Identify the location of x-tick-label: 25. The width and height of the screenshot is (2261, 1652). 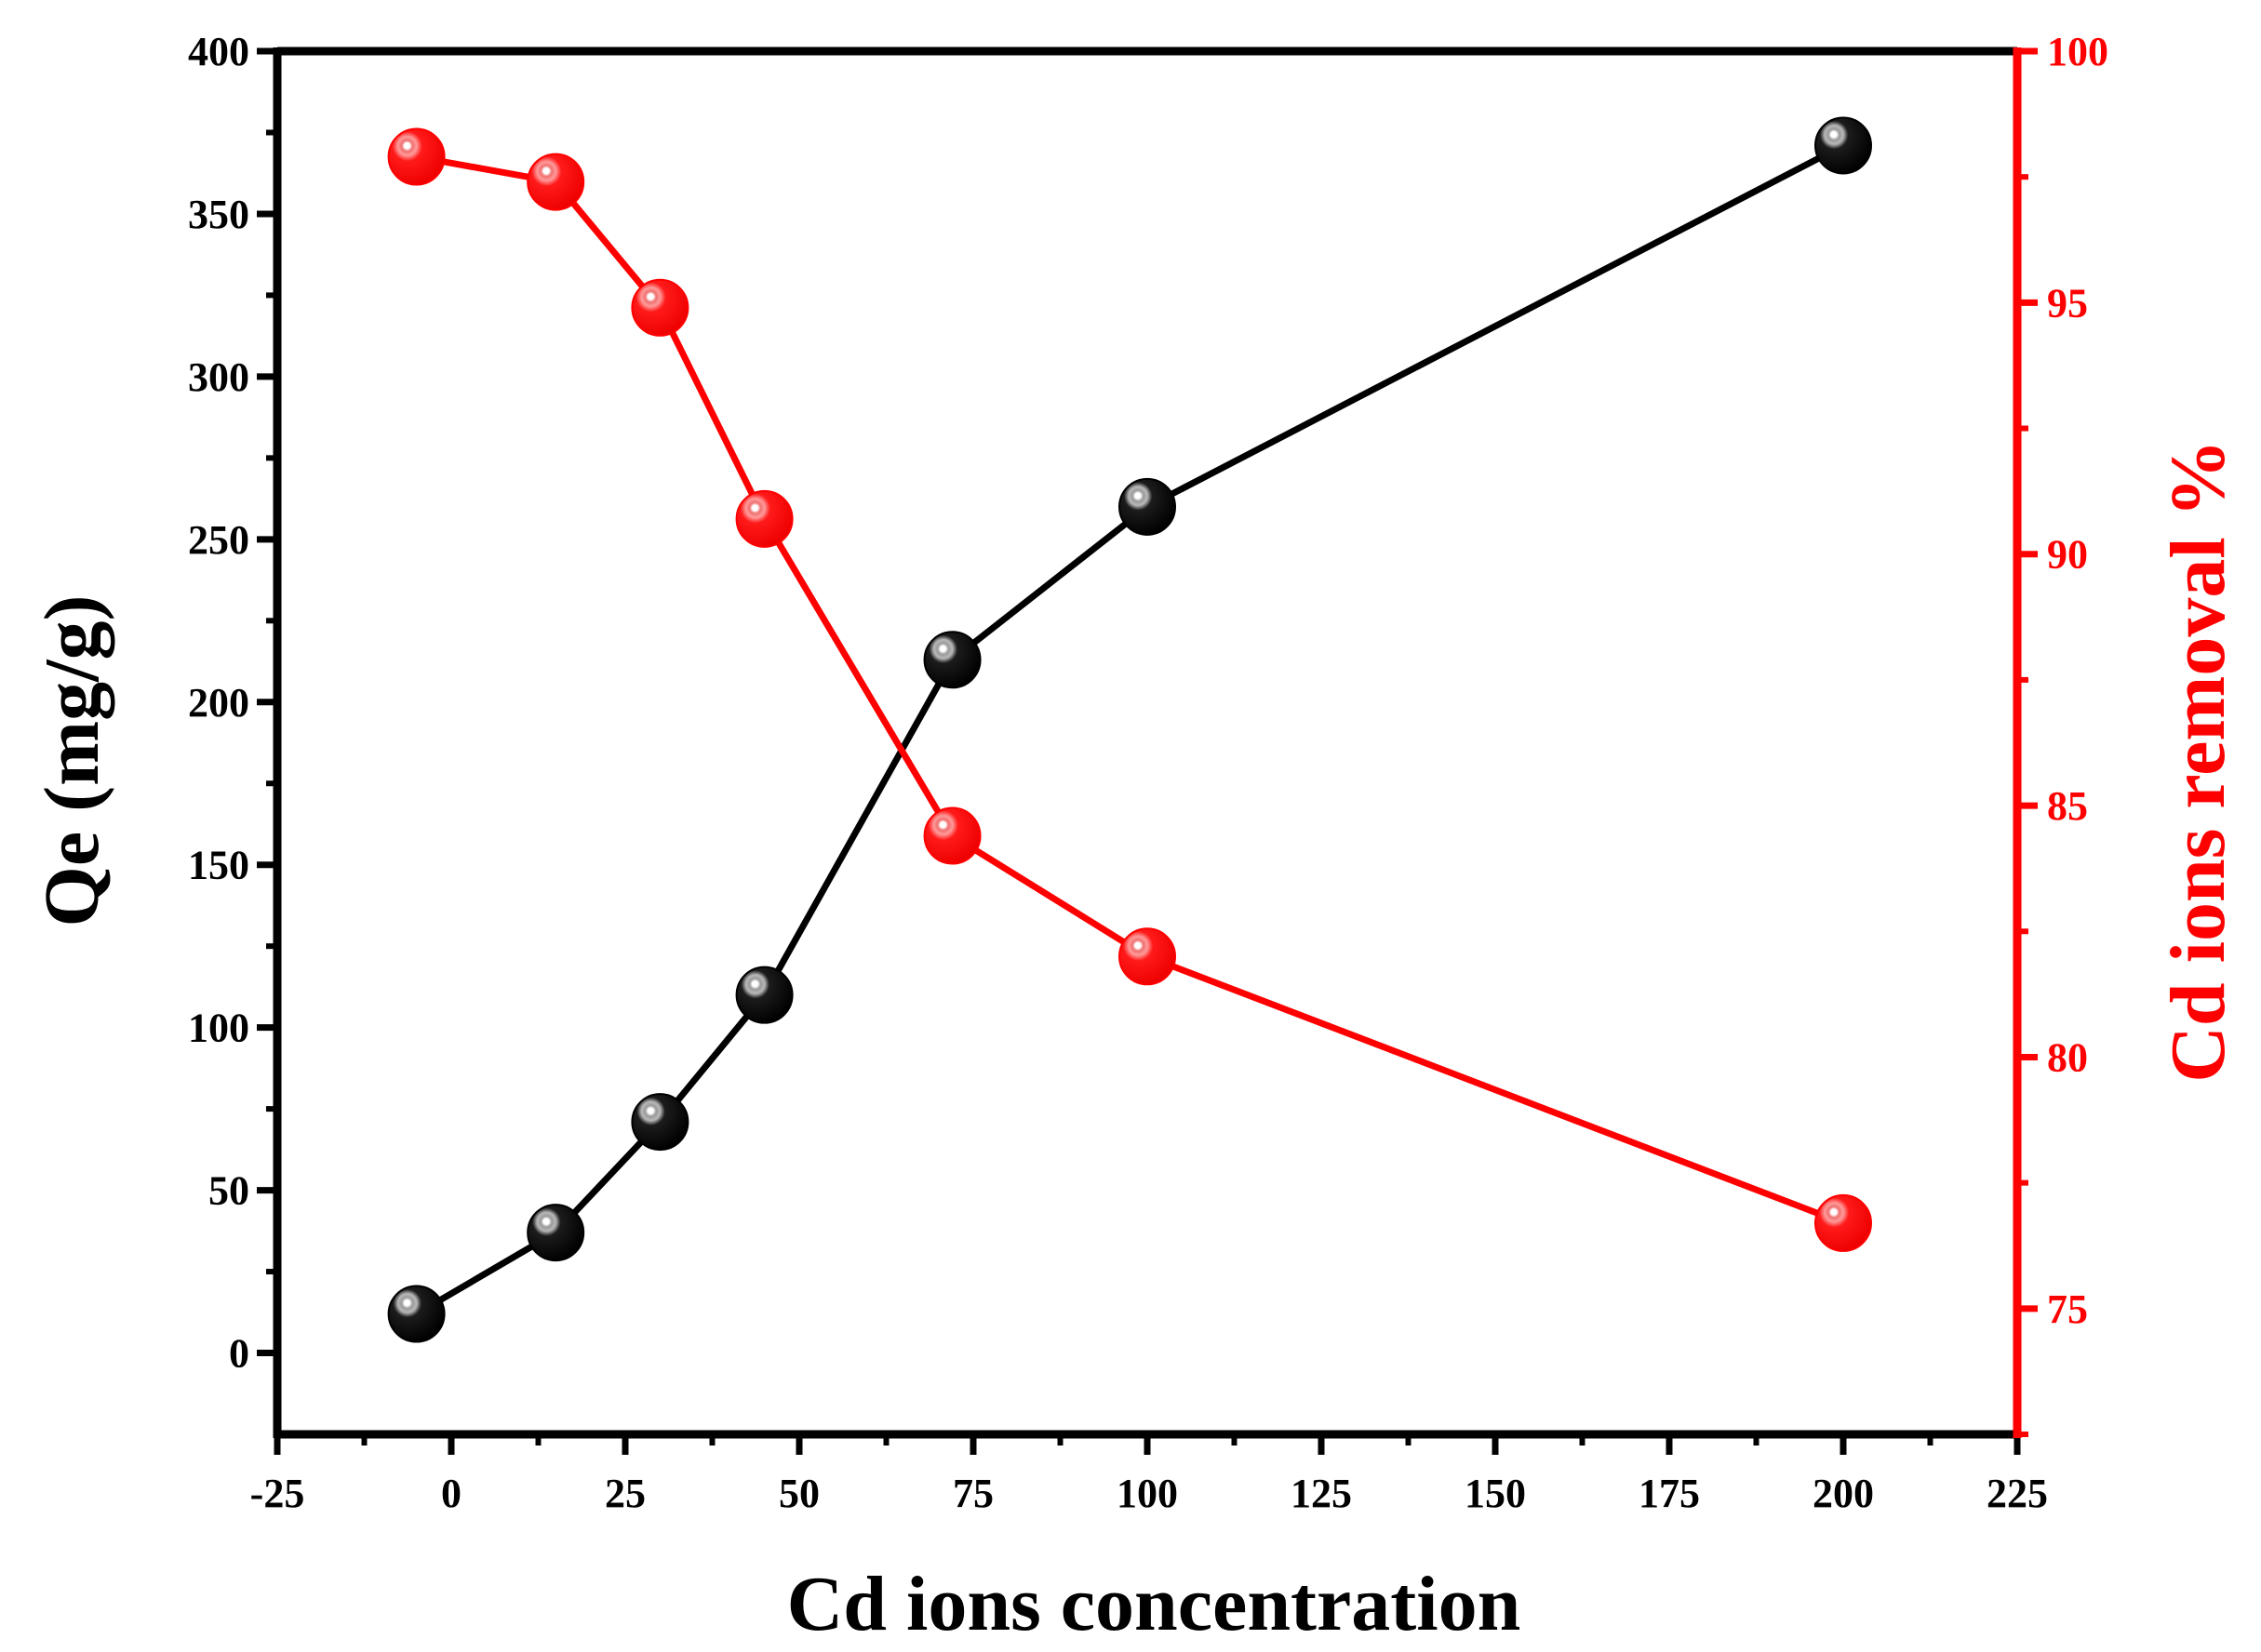
(625, 1493).